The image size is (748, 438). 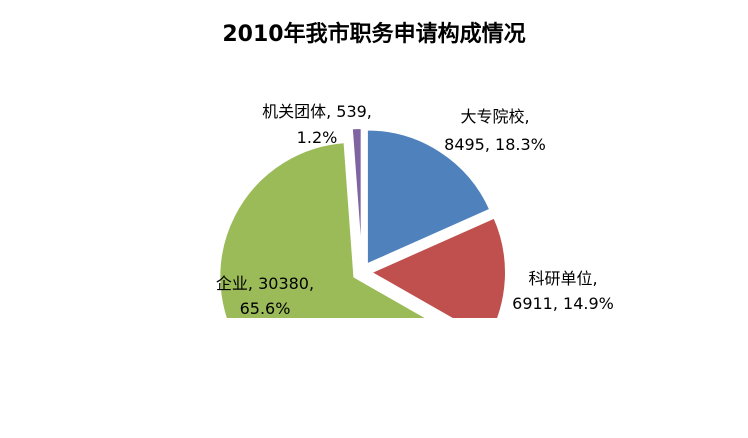 What do you see at coordinates (356, 195) in the screenshot?
I see `slice-jiguan` at bounding box center [356, 195].